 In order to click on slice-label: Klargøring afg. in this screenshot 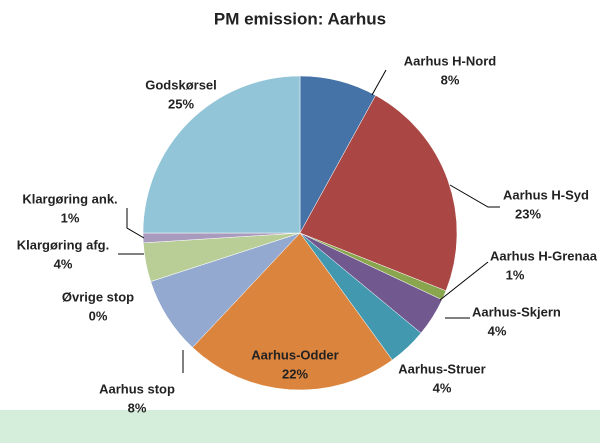, I will do `click(63, 244)`.